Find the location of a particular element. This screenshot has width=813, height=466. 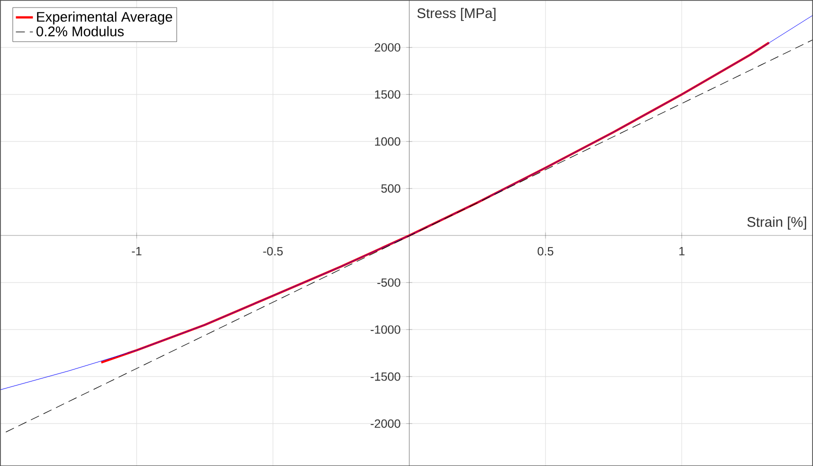

y-tick-label: 1000 is located at coordinates (387, 141).